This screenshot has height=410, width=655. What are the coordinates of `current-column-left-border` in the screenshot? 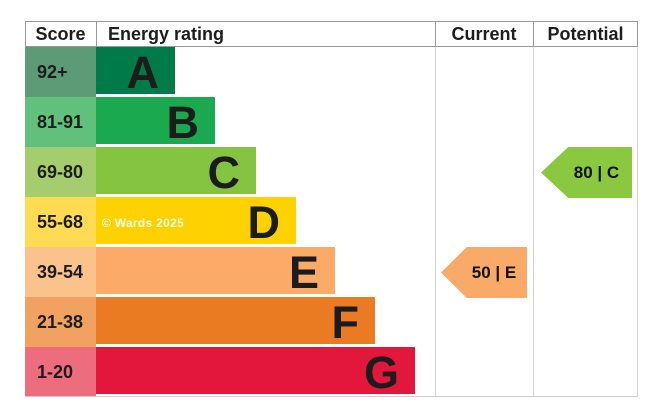 It's located at (435, 221).